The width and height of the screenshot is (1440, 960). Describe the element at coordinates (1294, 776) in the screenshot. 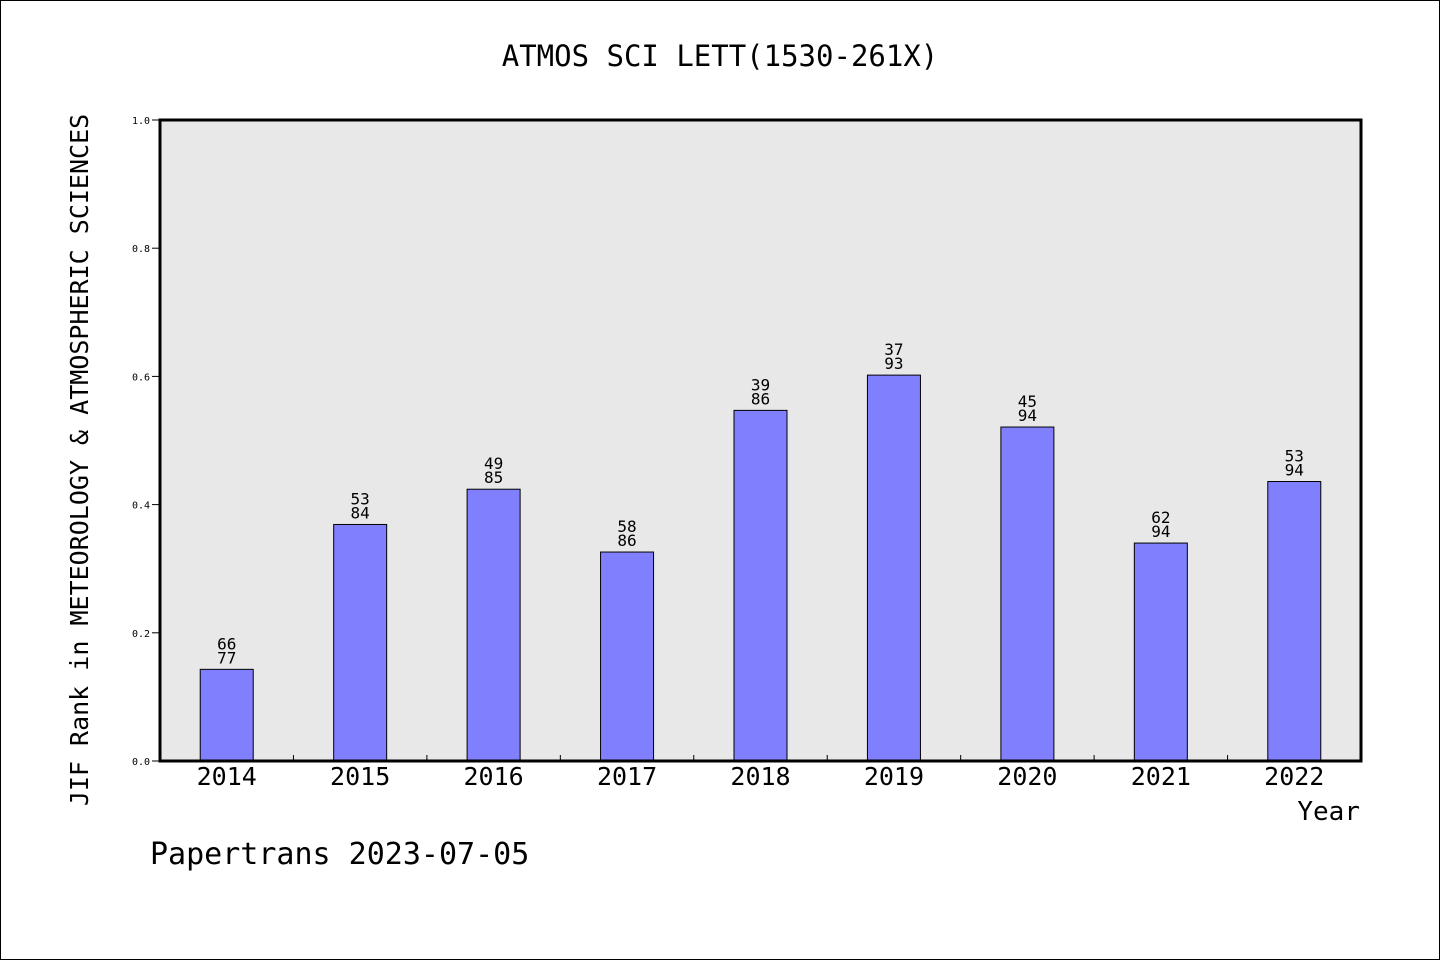

I see `x-tick-label: 2022` at that location.